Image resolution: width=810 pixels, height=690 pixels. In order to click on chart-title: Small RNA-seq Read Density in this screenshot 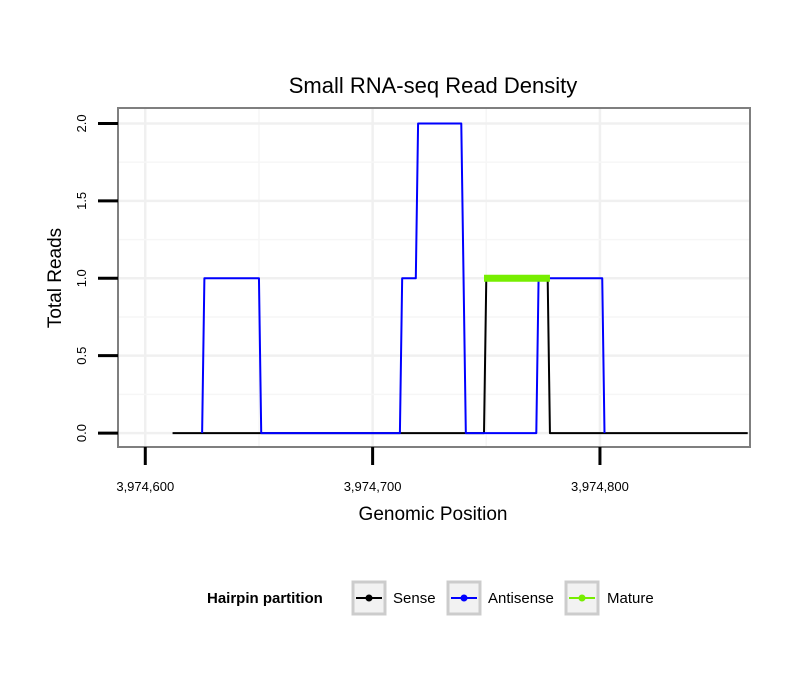, I will do `click(433, 85)`.